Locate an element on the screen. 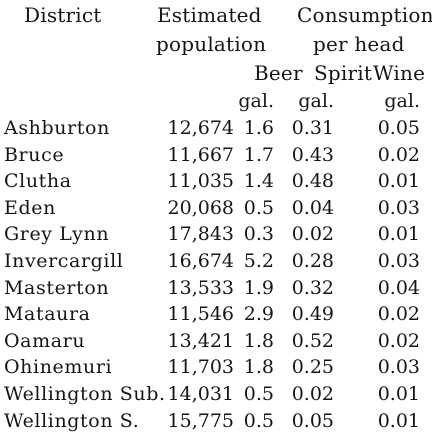 This screenshot has width=432, height=445. population-cell: 11,035 is located at coordinates (200, 181).